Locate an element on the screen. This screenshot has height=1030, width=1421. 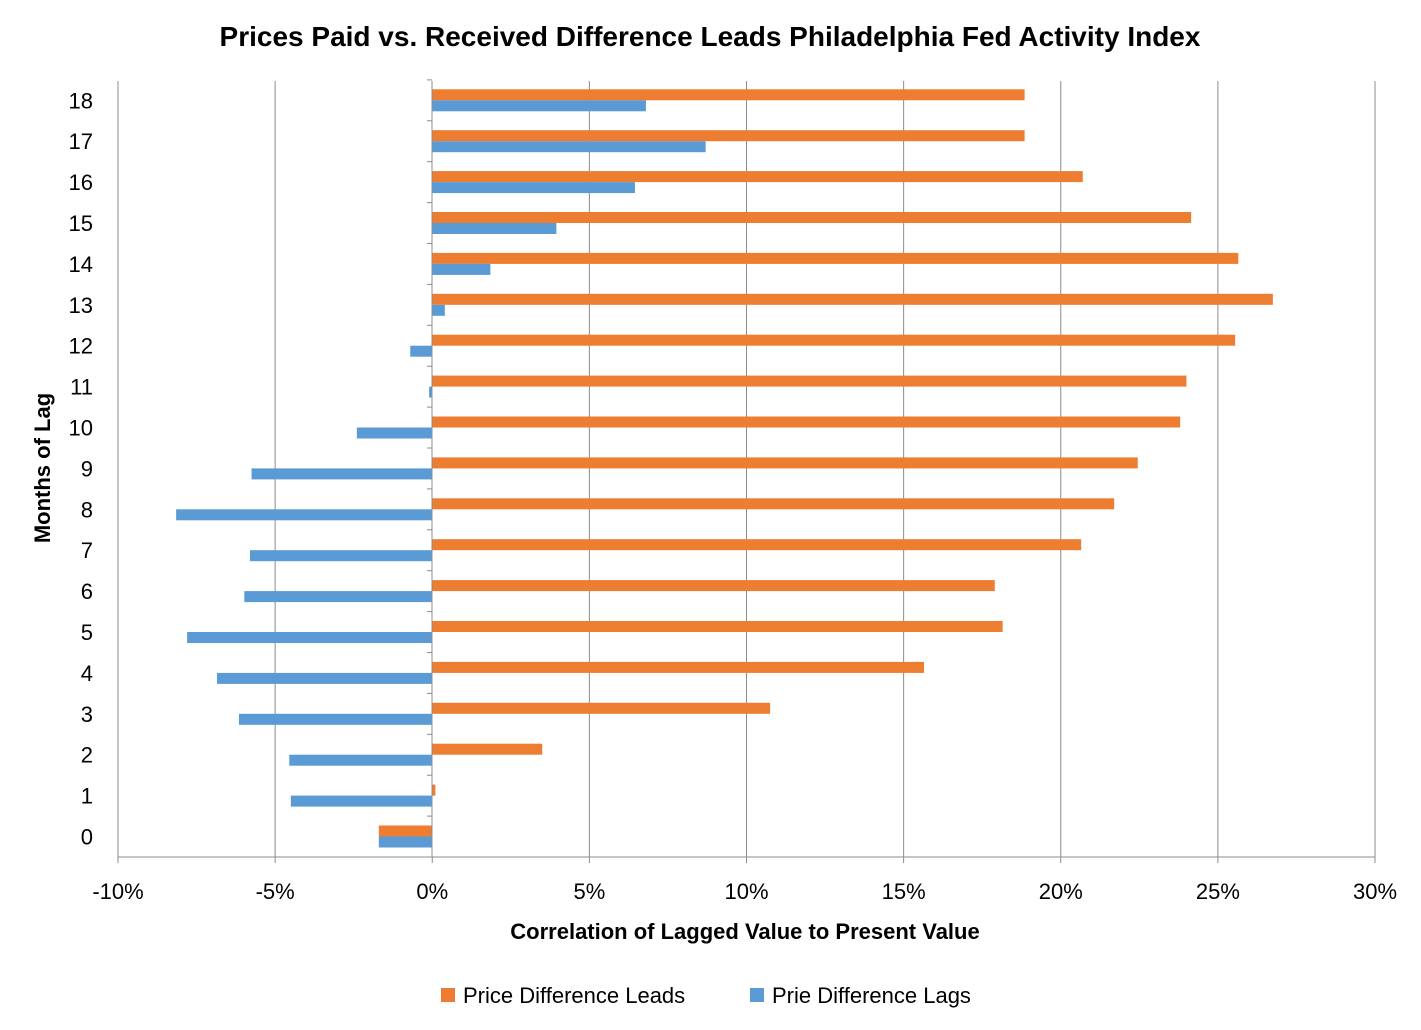
y-tick-label: 5 is located at coordinates (87, 632).